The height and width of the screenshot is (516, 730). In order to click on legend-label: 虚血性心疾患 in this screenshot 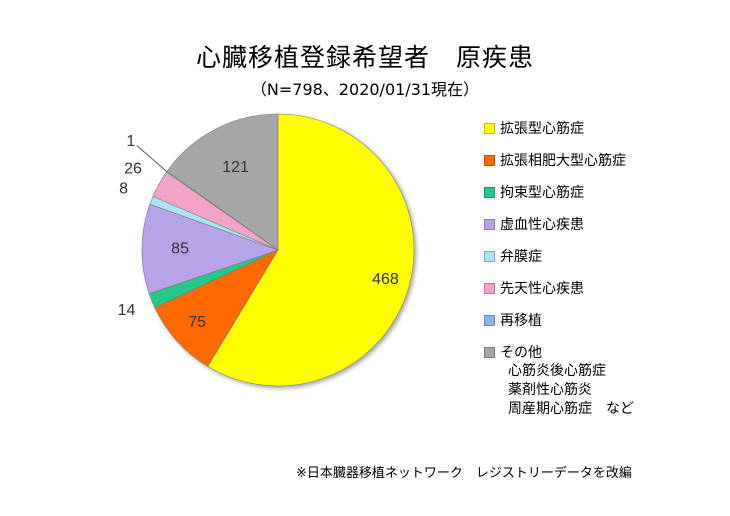, I will do `click(542, 225)`.